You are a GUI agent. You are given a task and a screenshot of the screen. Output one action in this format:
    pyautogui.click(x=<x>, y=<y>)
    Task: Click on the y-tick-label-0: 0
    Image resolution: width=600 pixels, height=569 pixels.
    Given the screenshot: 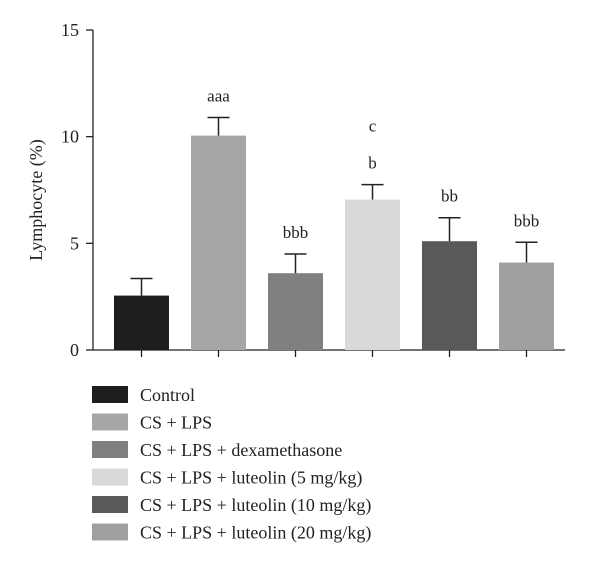 What is the action you would take?
    pyautogui.click(x=74, y=350)
    